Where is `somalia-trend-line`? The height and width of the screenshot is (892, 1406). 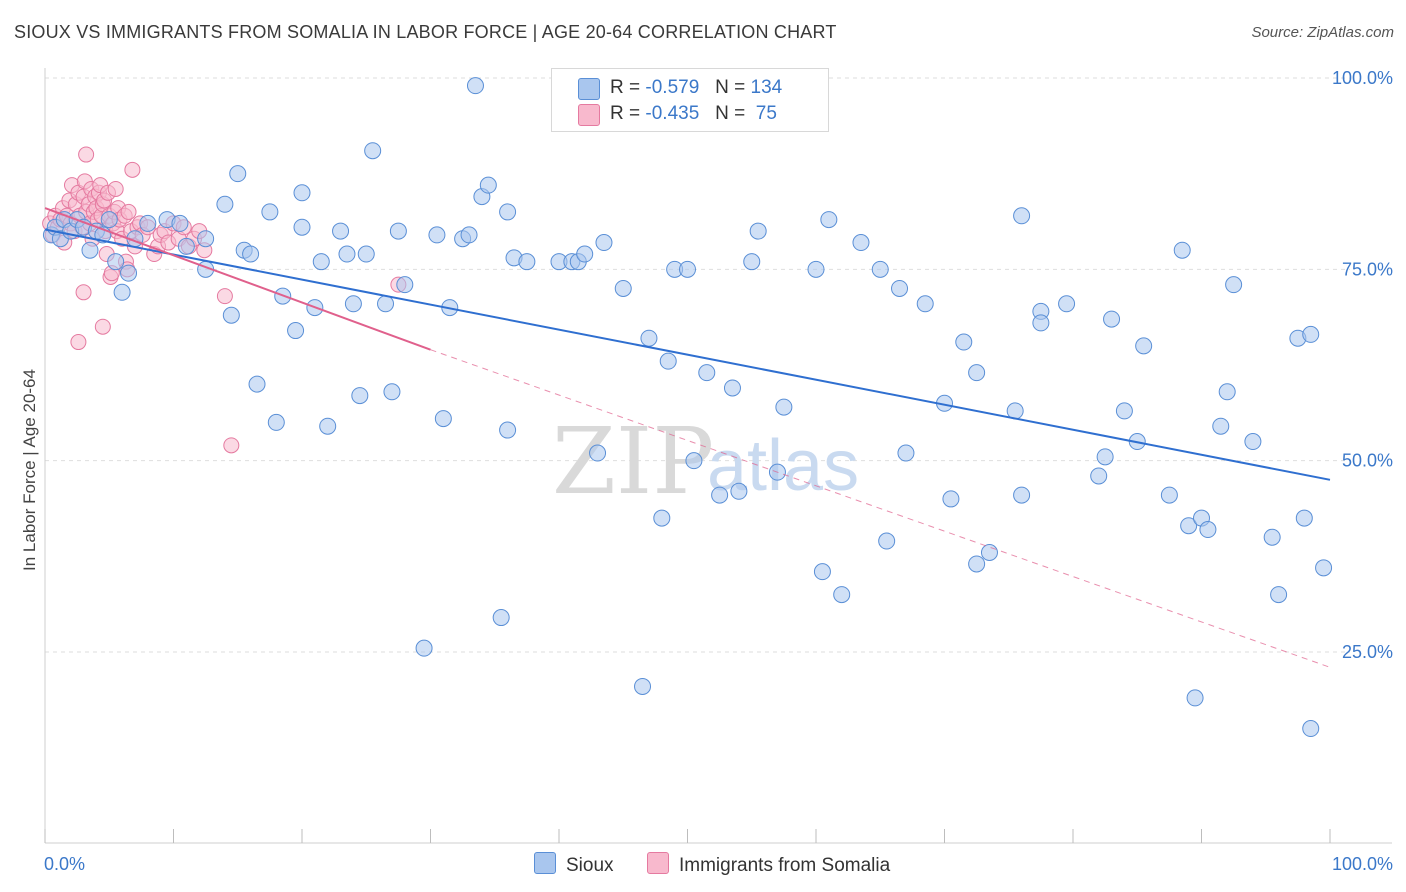 somalia-trend-line is located at coordinates (237, 279).